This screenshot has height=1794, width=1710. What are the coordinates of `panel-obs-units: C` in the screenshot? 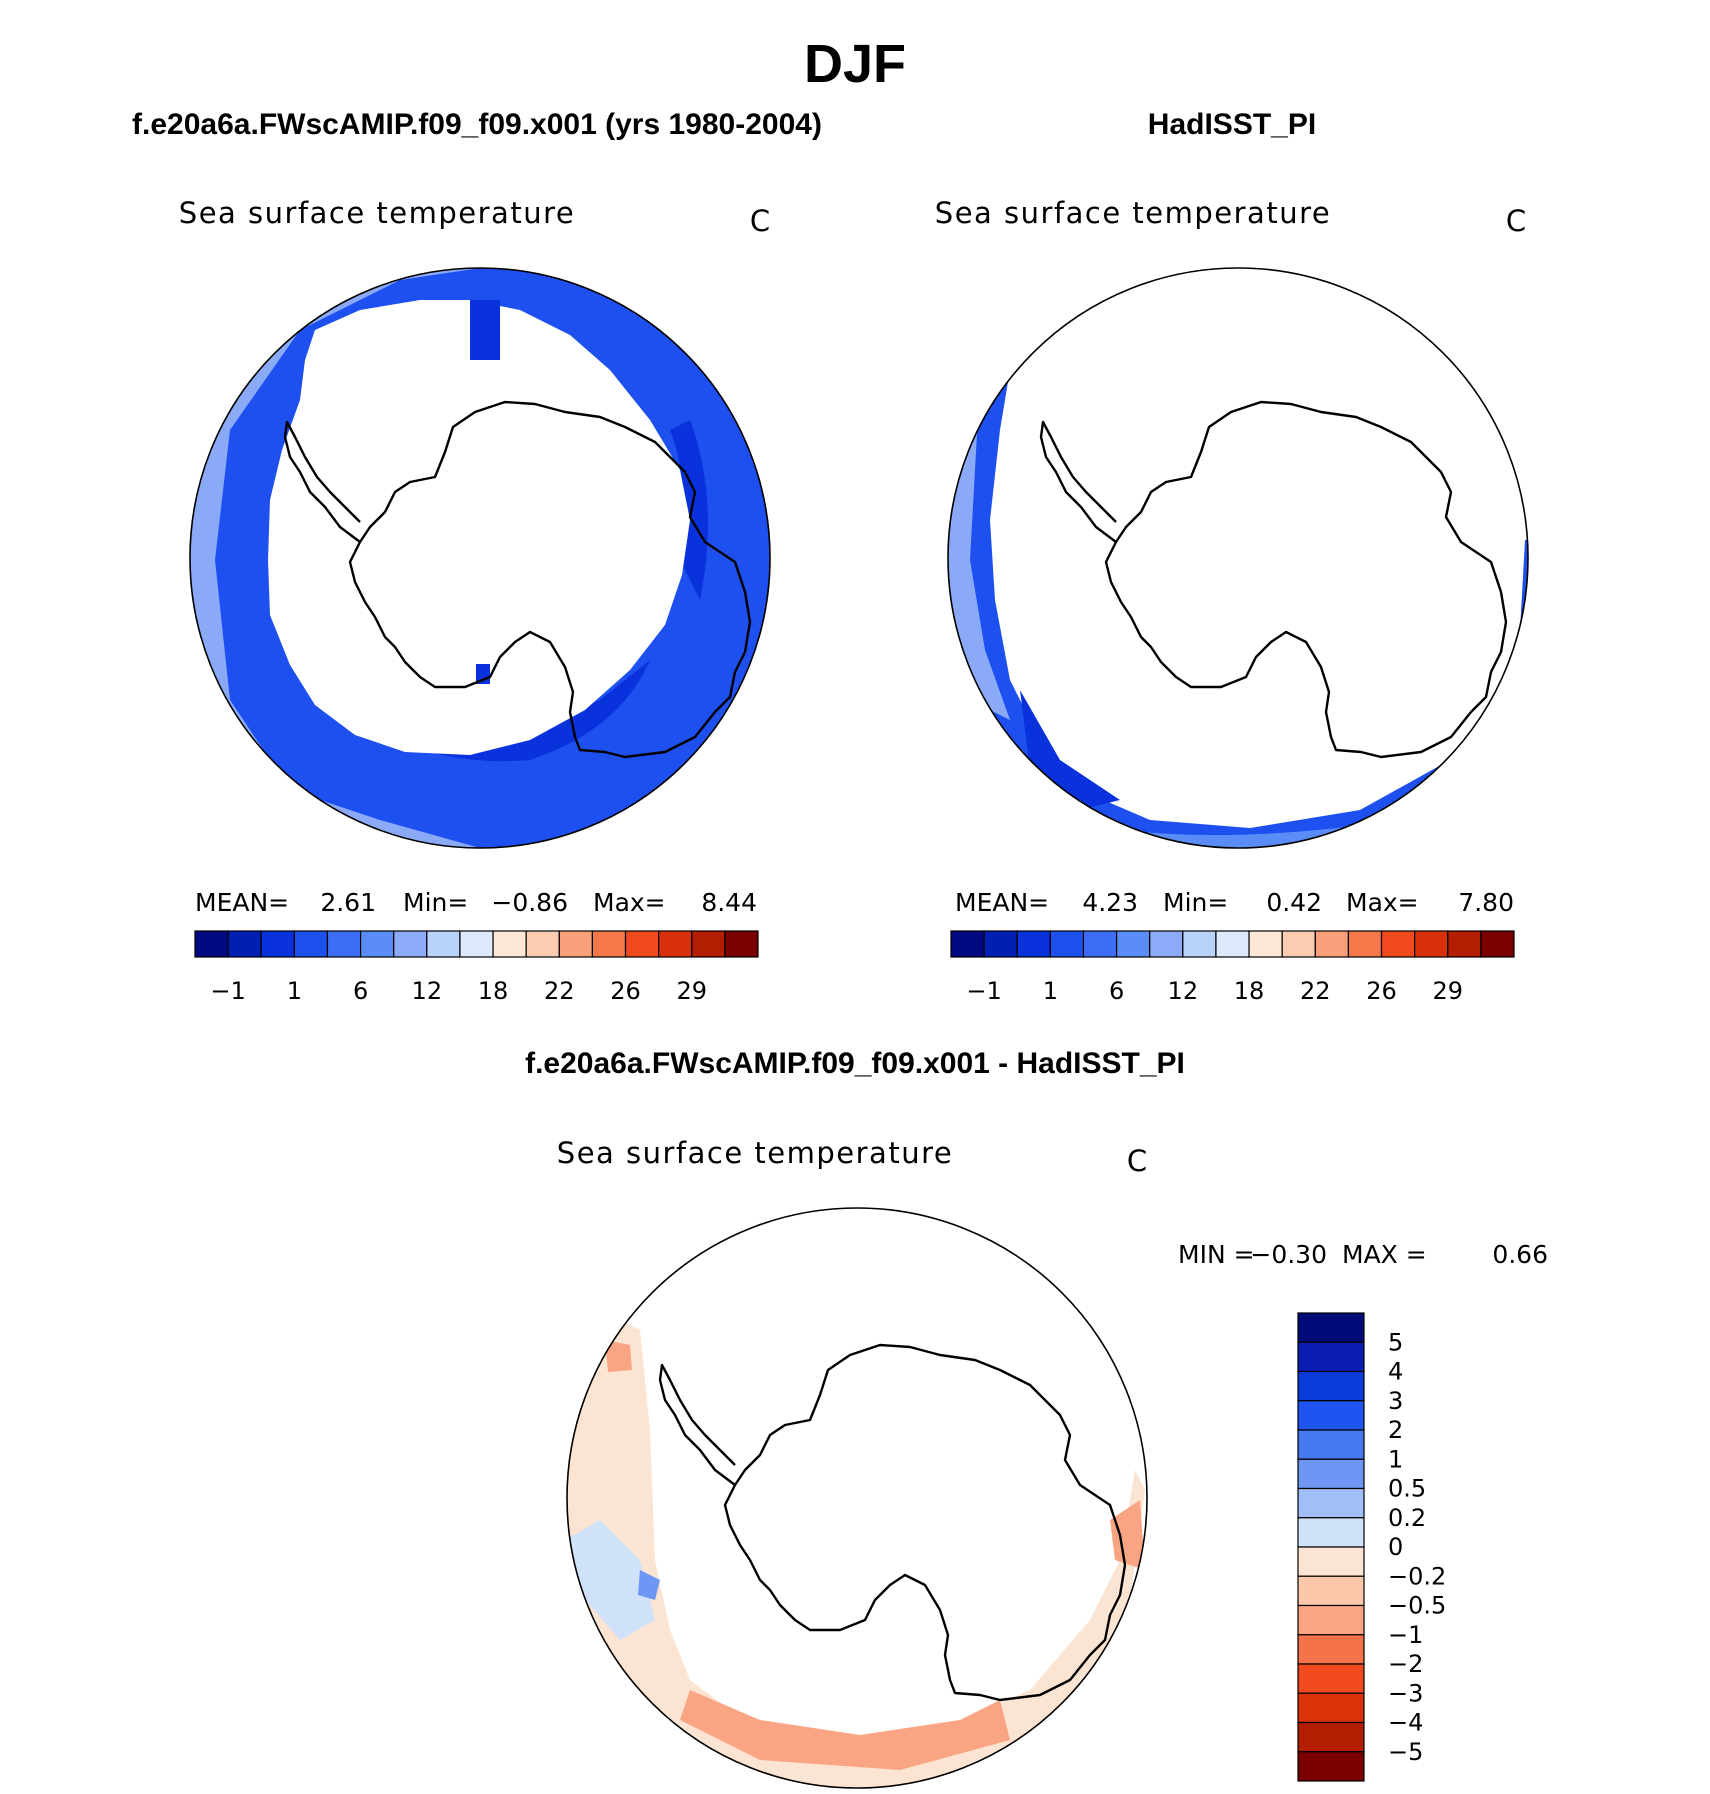 It's located at (1516, 221).